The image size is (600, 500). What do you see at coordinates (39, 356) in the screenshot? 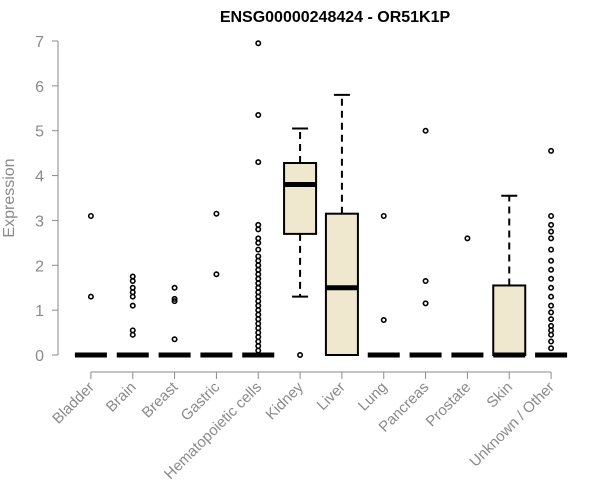
I see `y-tick-label: 0` at bounding box center [39, 356].